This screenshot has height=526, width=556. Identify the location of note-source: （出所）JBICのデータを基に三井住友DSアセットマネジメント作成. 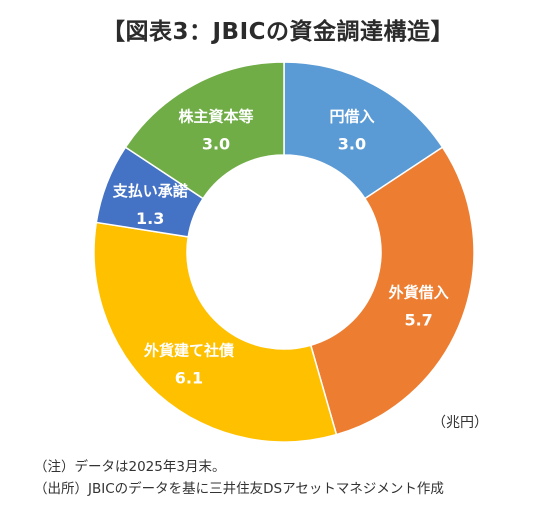
(239, 489).